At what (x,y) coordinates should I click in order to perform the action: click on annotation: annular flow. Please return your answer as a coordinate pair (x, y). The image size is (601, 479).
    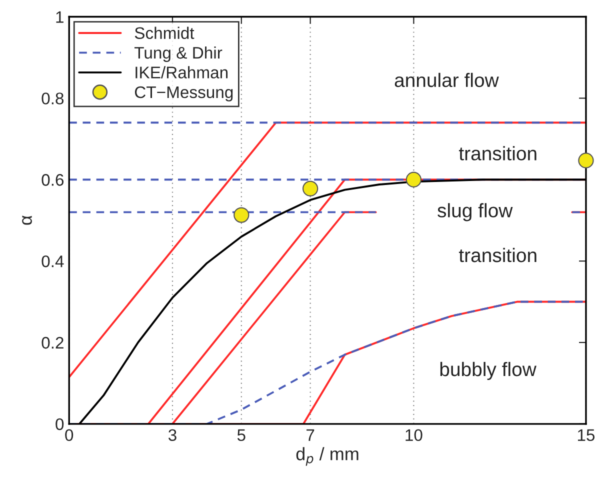
    Looking at the image, I should click on (446, 80).